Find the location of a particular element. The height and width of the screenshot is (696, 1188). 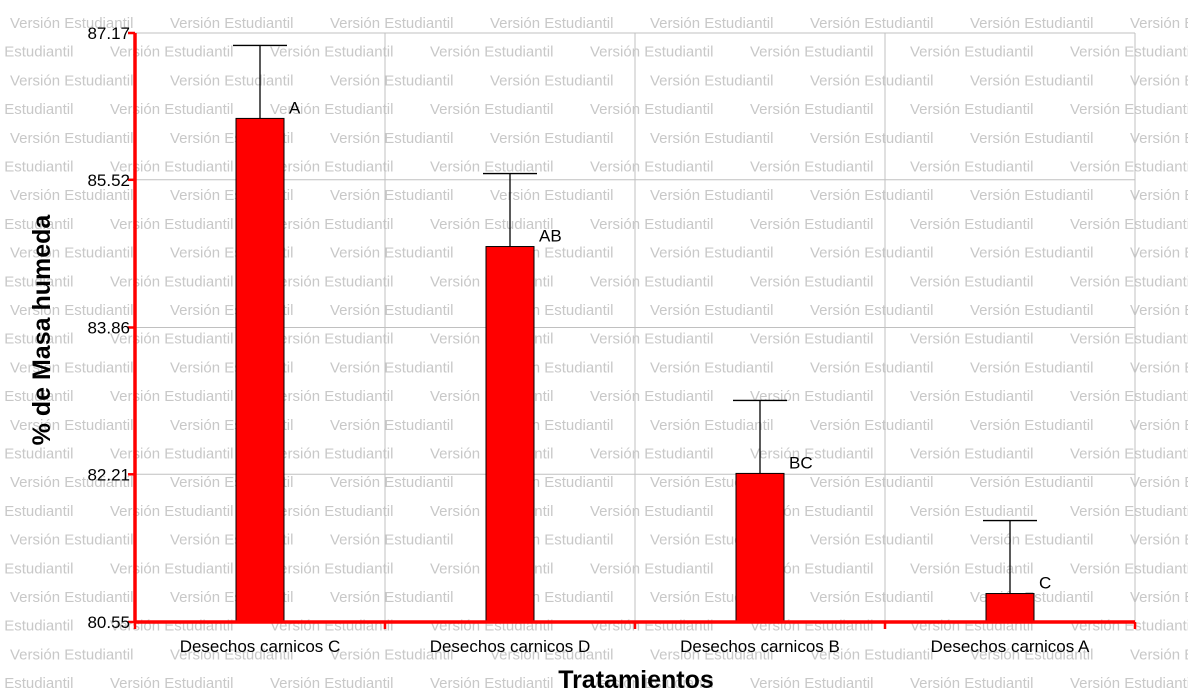

y-axis-label: % de Masa humeda is located at coordinates (42, 330).